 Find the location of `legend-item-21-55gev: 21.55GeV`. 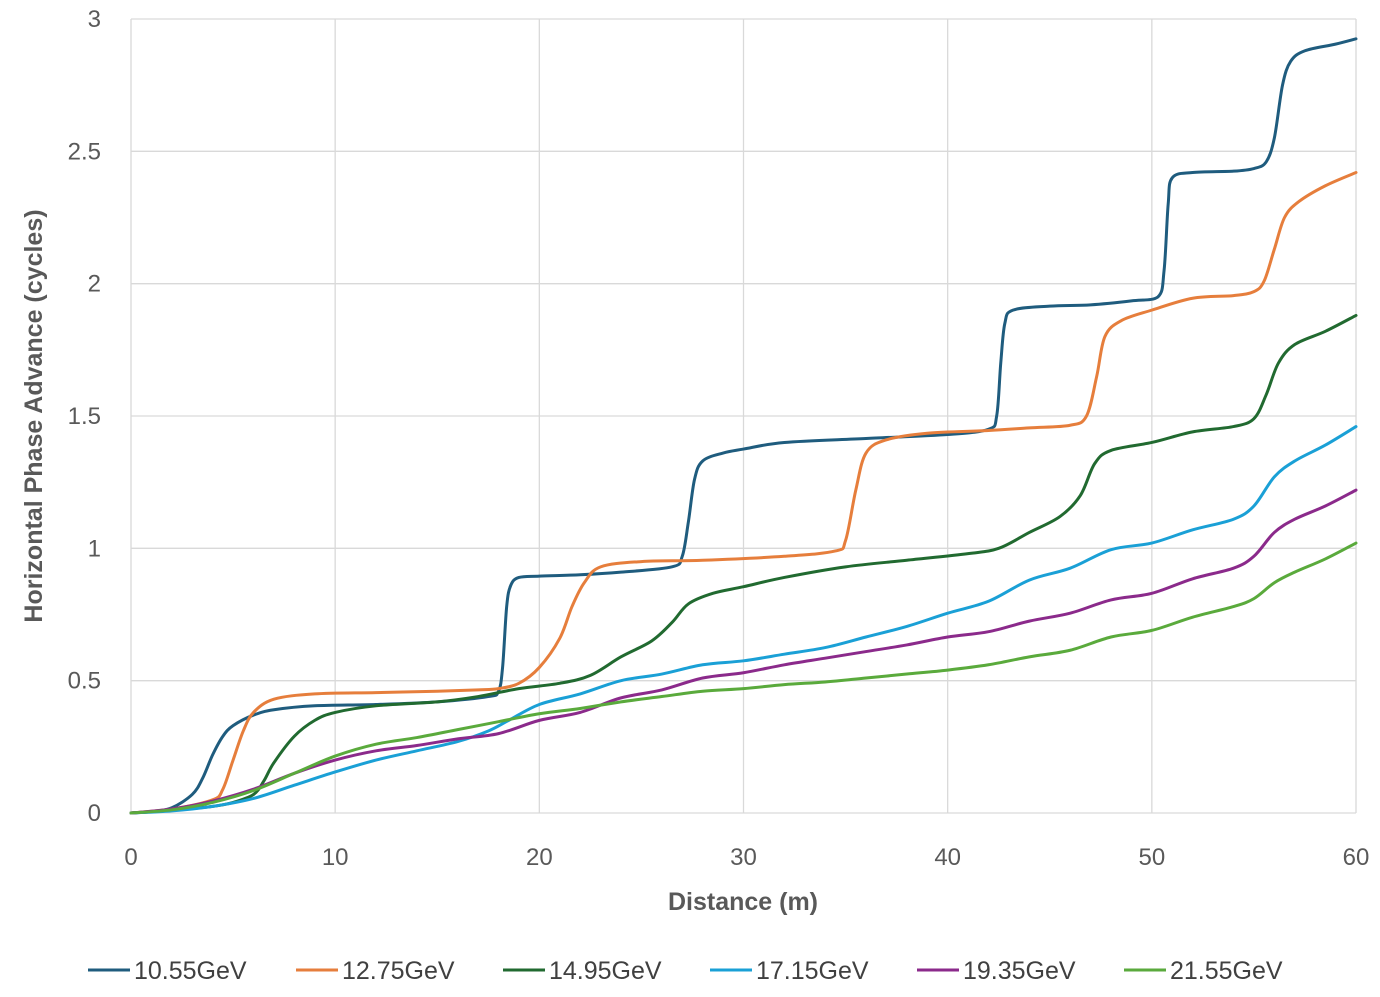

legend-item-21-55gev: 21.55GeV is located at coordinates (1203, 971).